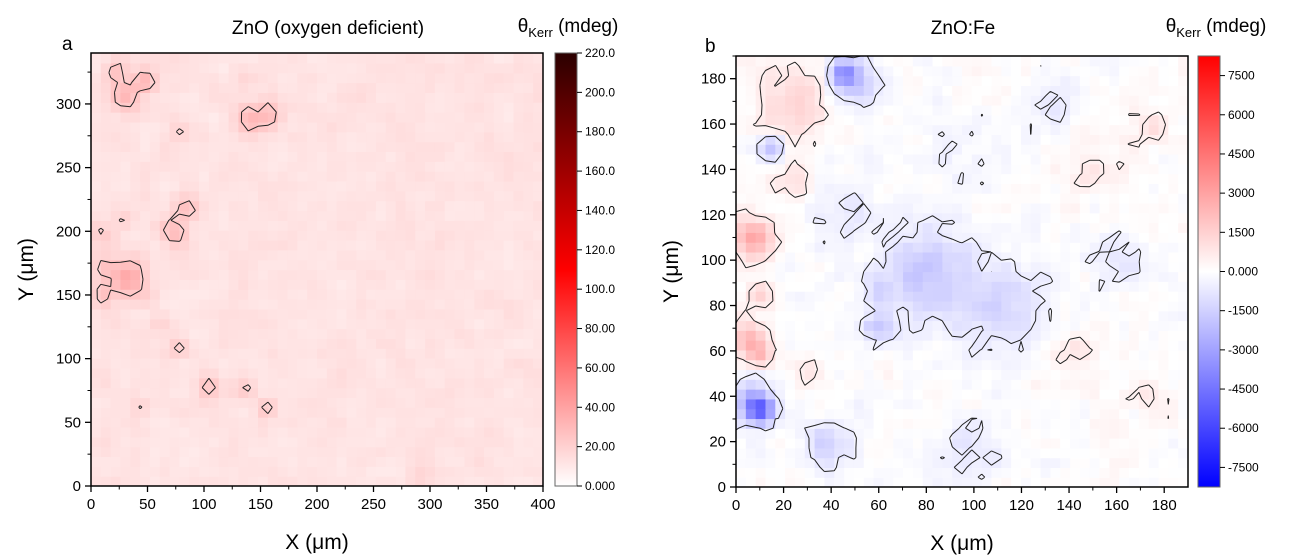 The image size is (1292, 556). What do you see at coordinates (1164, 505) in the screenshot?
I see `x-tick-label: 180` at bounding box center [1164, 505].